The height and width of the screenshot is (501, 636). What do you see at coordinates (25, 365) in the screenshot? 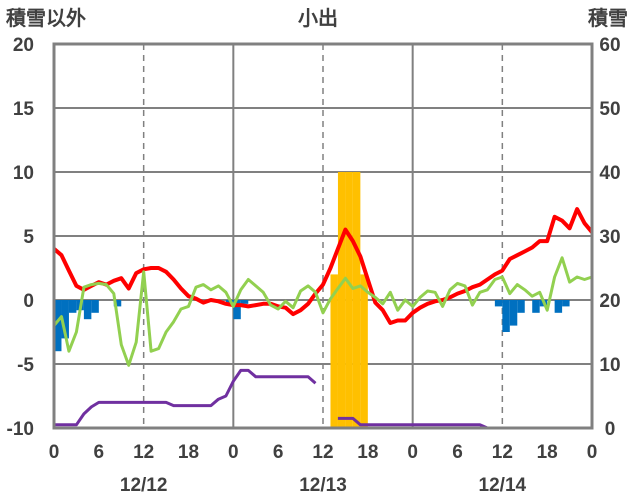
I see `left-tick-label: -5` at bounding box center [25, 365].